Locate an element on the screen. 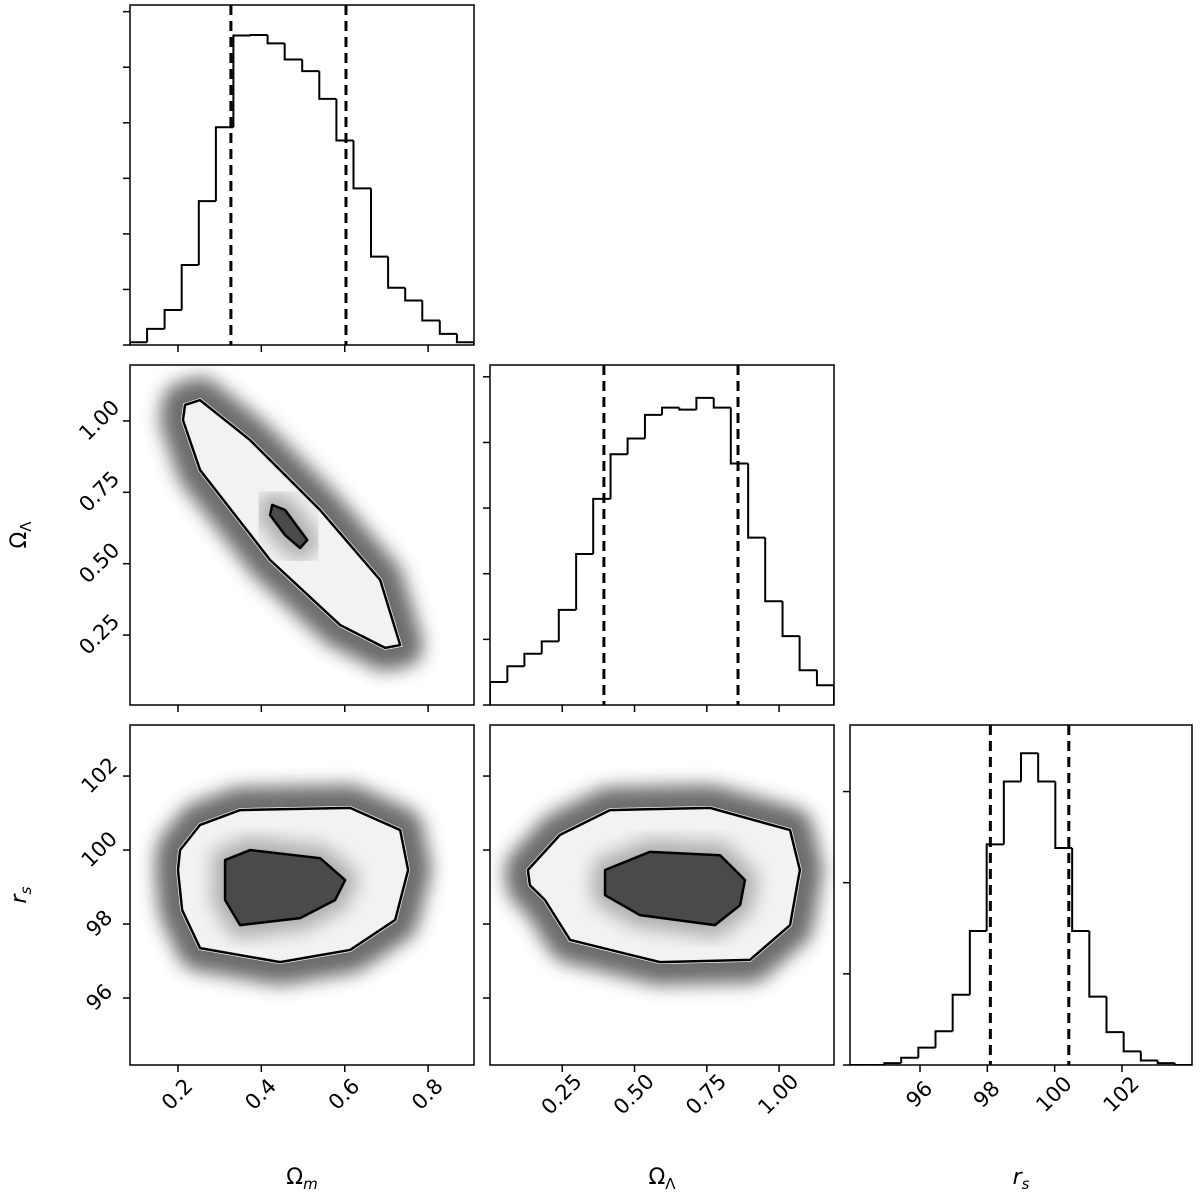 This screenshot has width=1200, height=1198. x-tick-label: 0.6 is located at coordinates (344, 1094).